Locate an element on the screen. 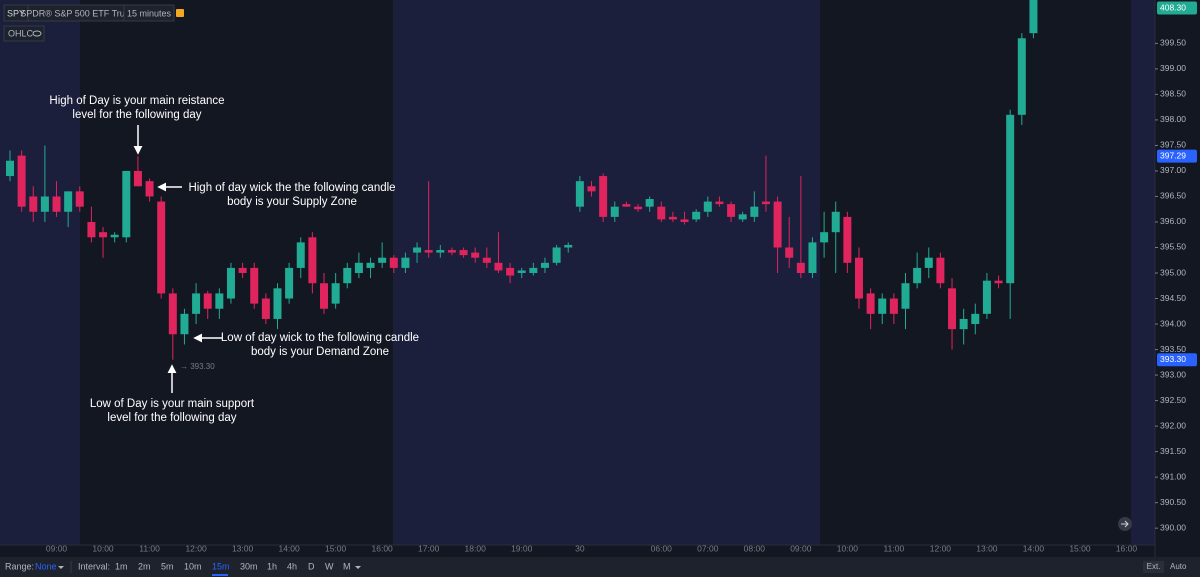 The height and width of the screenshot is (577, 1200). interval-option: 2m is located at coordinates (144, 566).